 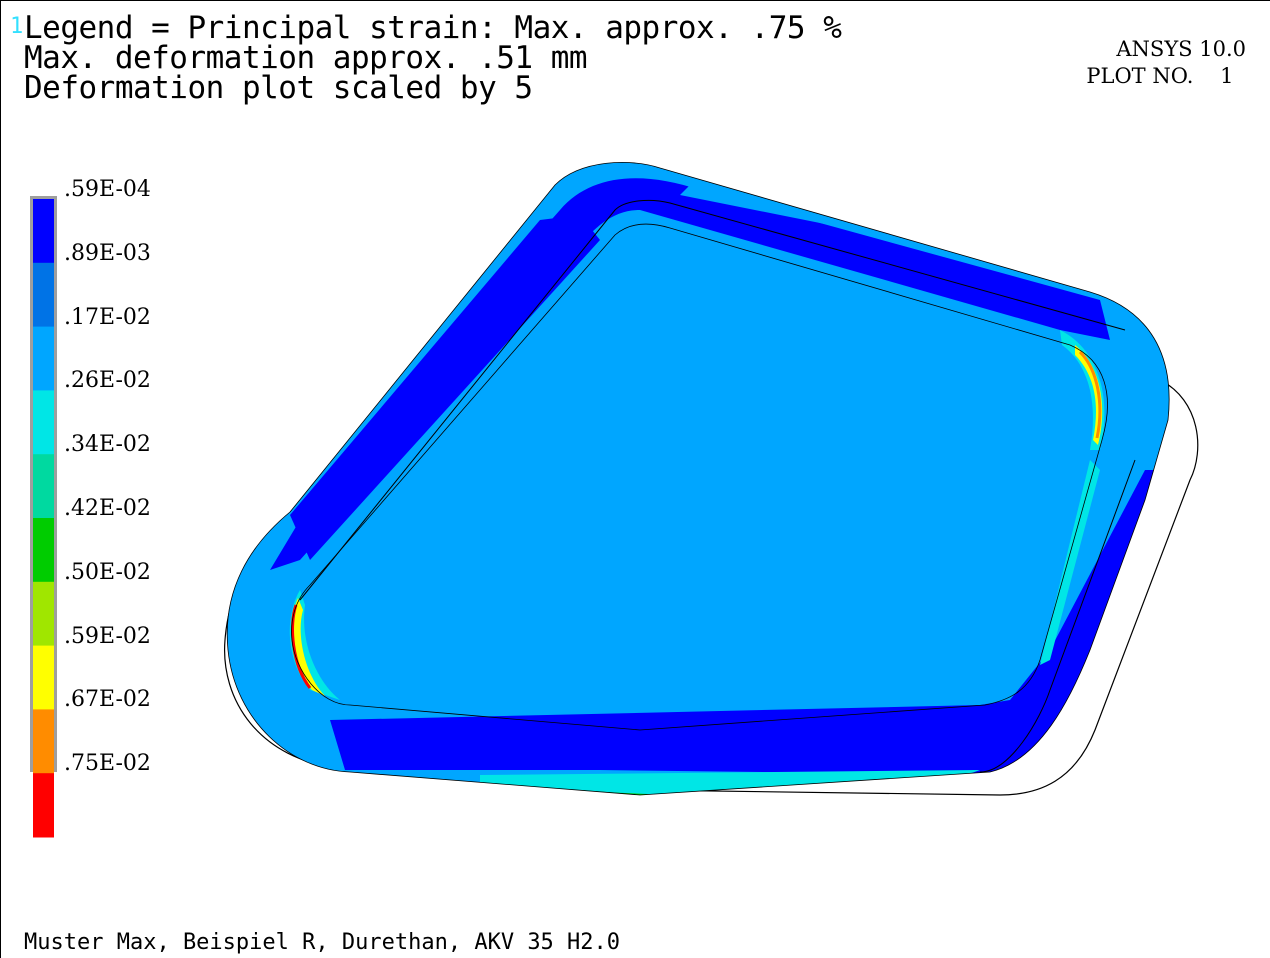 What do you see at coordinates (308, 647) in the screenshot?
I see `corner-left-yellow` at bounding box center [308, 647].